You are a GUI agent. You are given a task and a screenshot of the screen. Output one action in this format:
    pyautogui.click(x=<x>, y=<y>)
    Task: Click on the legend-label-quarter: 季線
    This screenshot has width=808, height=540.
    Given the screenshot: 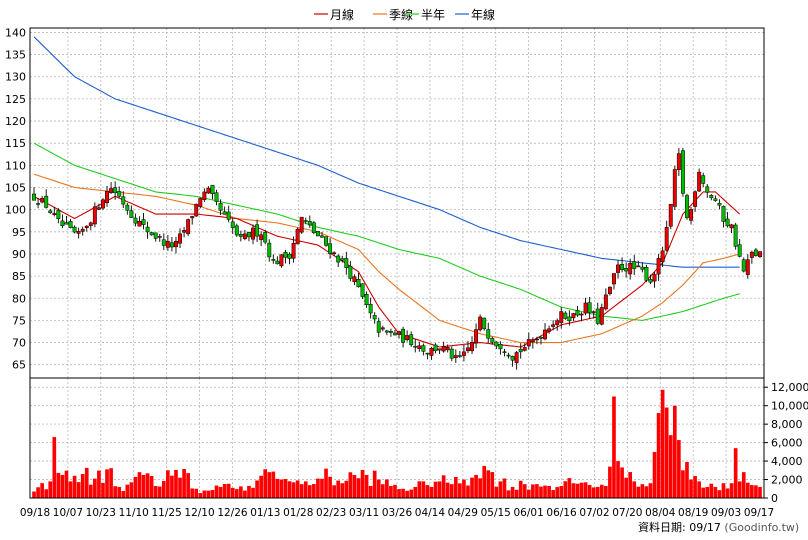 What is the action you would take?
    pyautogui.click(x=401, y=14)
    